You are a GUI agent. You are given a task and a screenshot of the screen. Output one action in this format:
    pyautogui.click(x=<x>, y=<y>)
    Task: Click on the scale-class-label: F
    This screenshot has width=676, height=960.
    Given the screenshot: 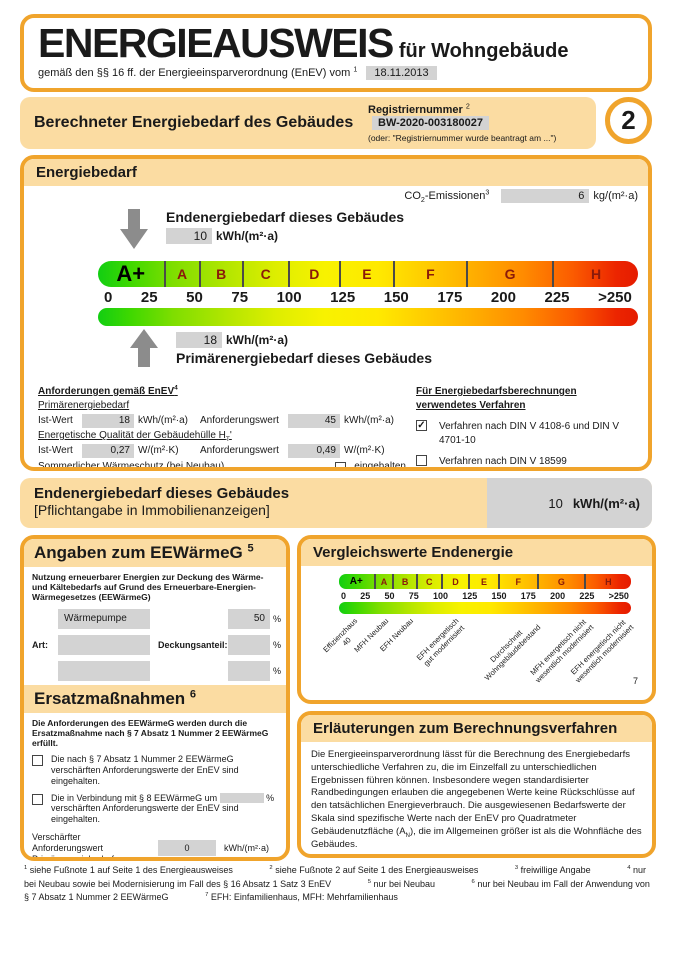 What is the action you would take?
    pyautogui.click(x=430, y=274)
    